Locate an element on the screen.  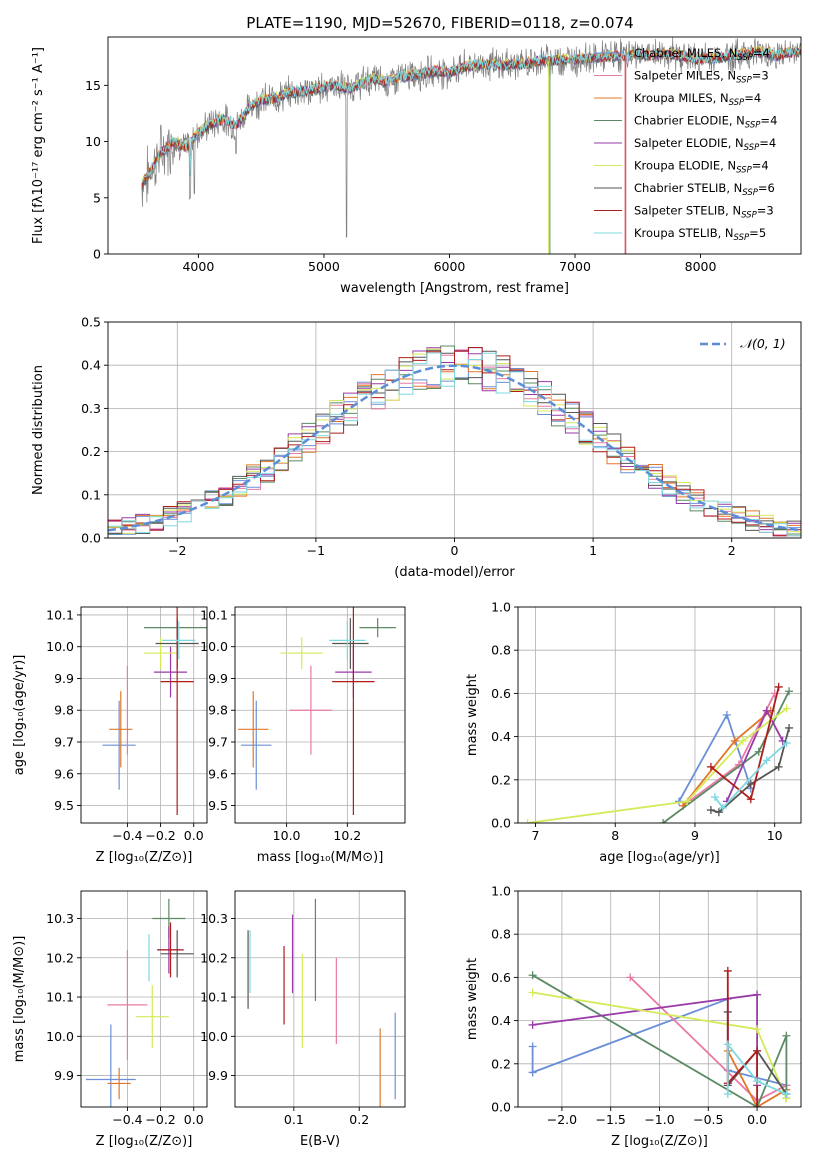
y-tick-label: 0.3 is located at coordinates (91, 408).